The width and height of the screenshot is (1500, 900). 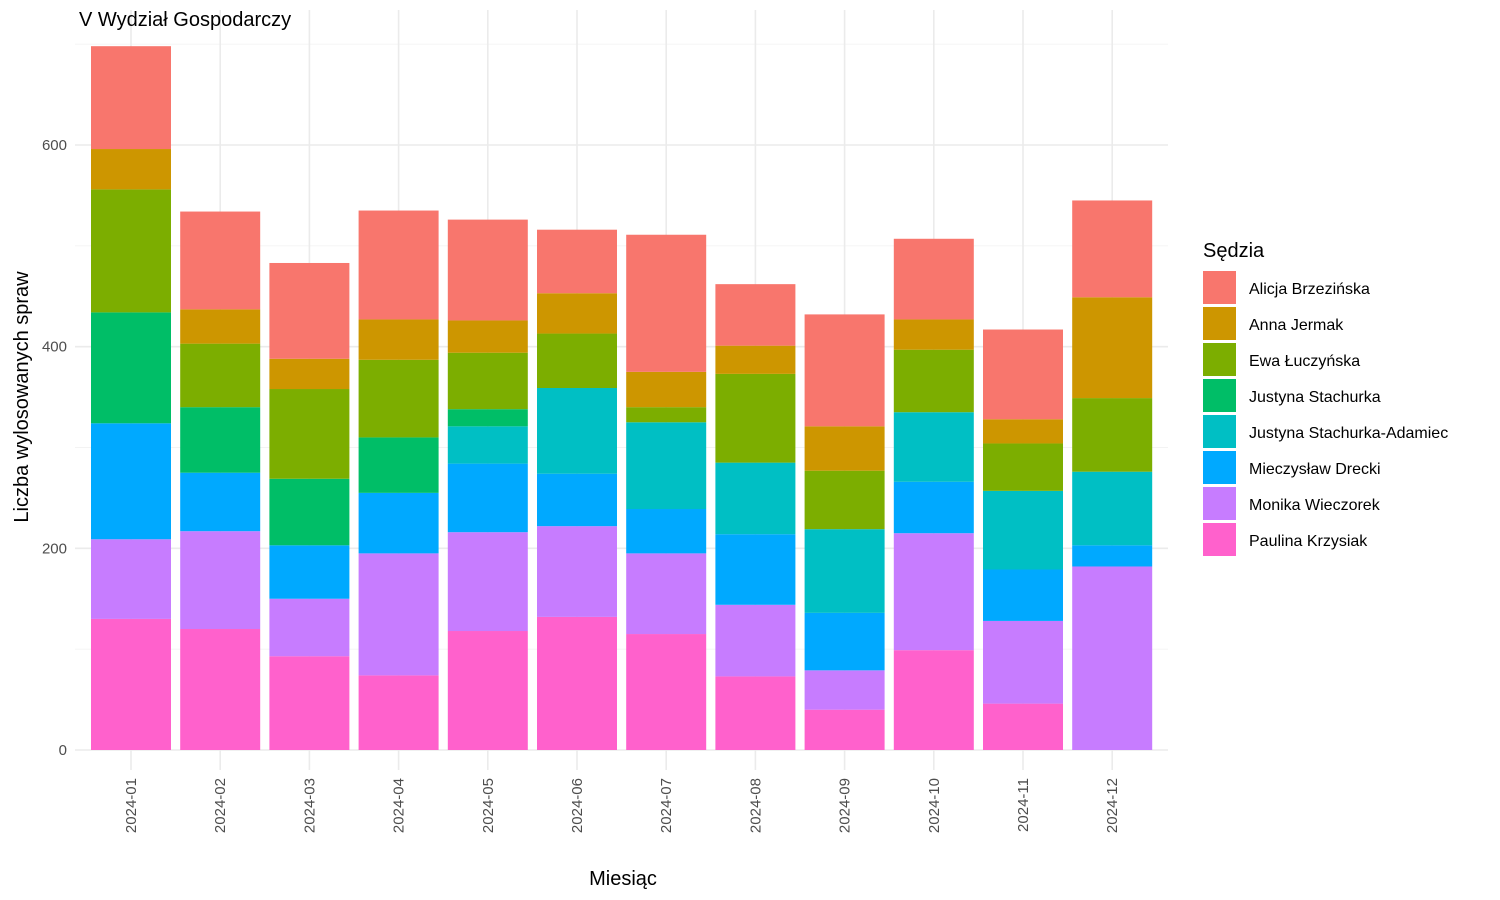 I want to click on legend-label: Paulina Krzysiak, so click(x=1308, y=541).